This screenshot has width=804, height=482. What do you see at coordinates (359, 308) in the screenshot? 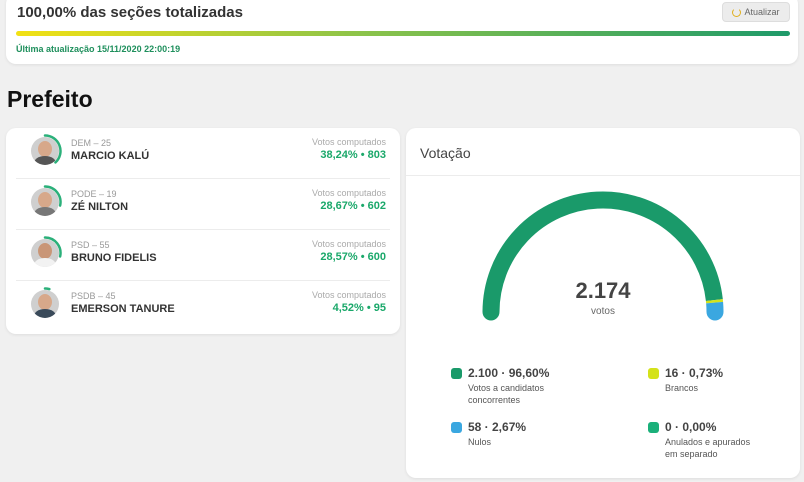
I see `votes-value: 4,52% • 95` at bounding box center [359, 308].